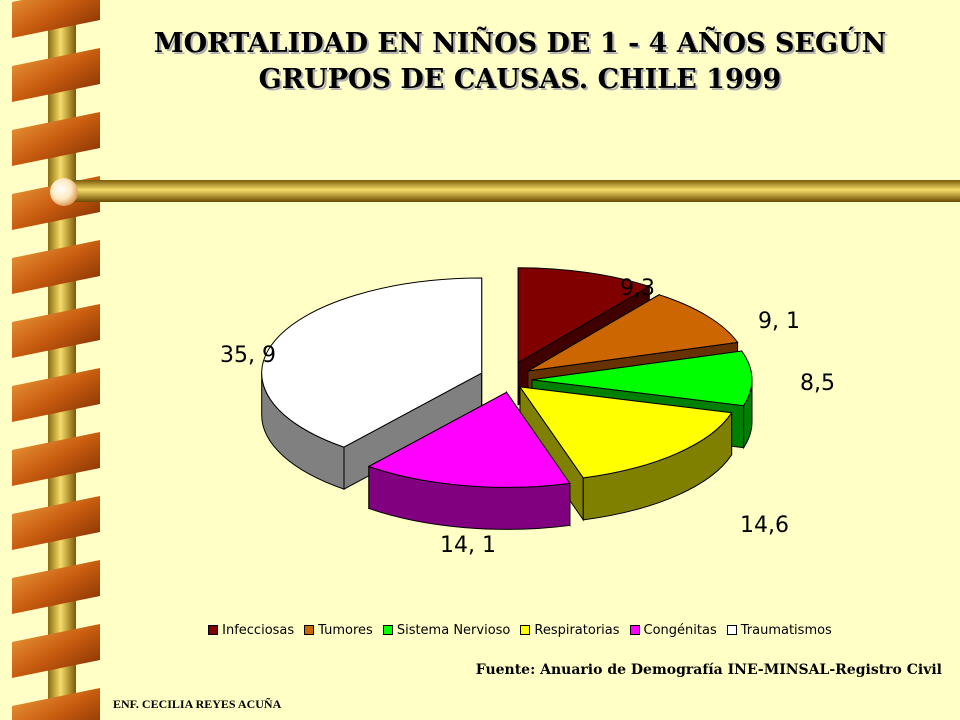 Image resolution: width=960 pixels, height=720 pixels. Describe the element at coordinates (258, 630) in the screenshot. I see `legend-label-infecciosas: Infecciosas` at that location.